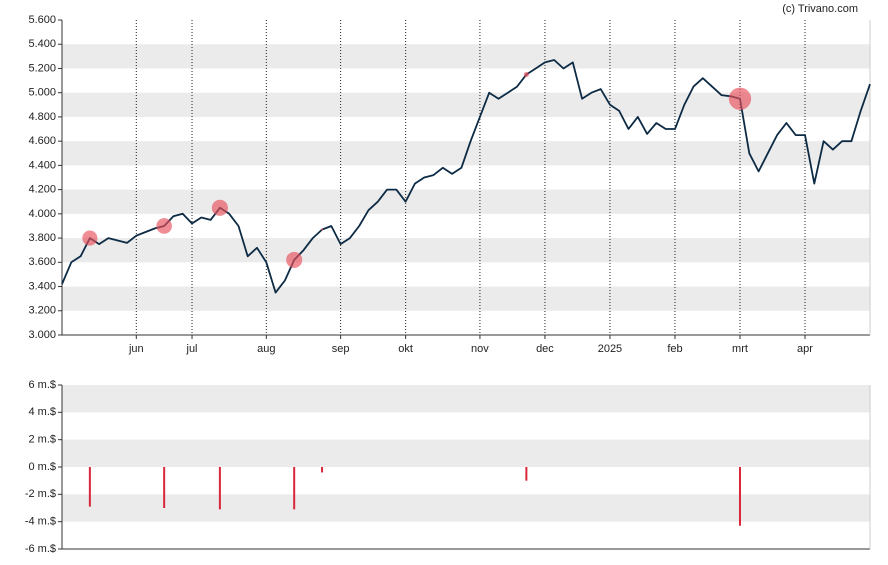  Describe the element at coordinates (42, 440) in the screenshot. I see `y-tick-label: 2 m.$` at that location.